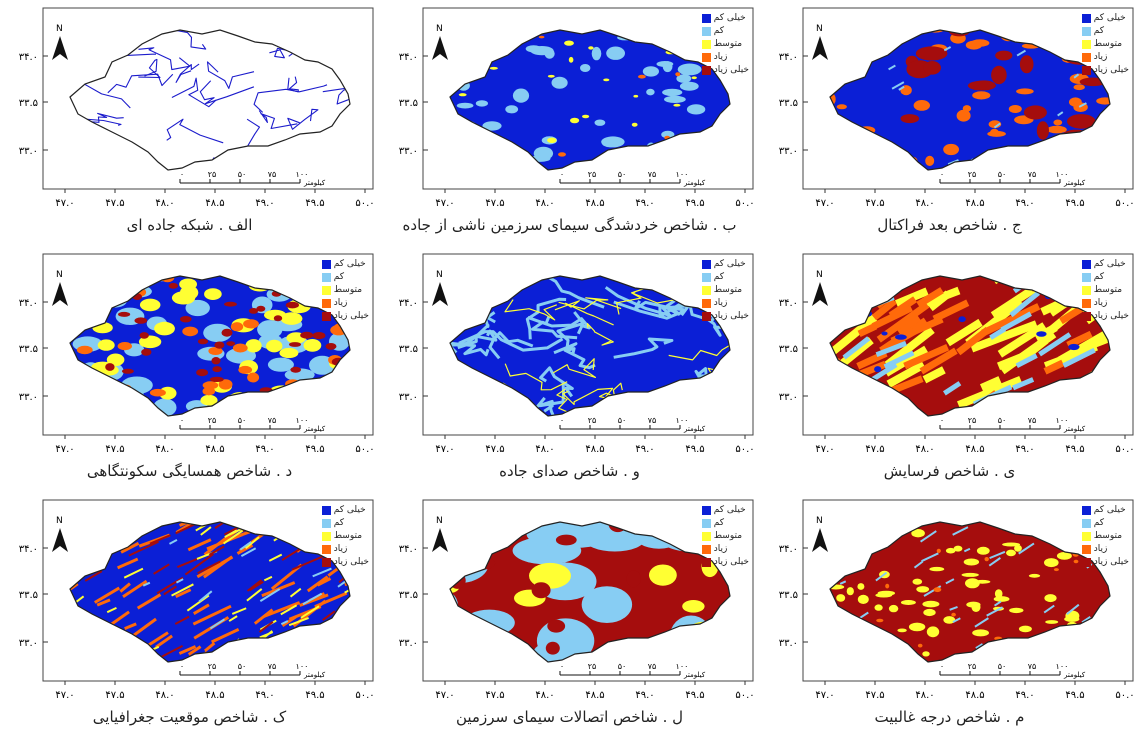 The width and height of the screenshot is (1139, 738). Describe the element at coordinates (1124, 695) in the screenshot. I see `x-tick-label: ۵۰.۰` at that location.